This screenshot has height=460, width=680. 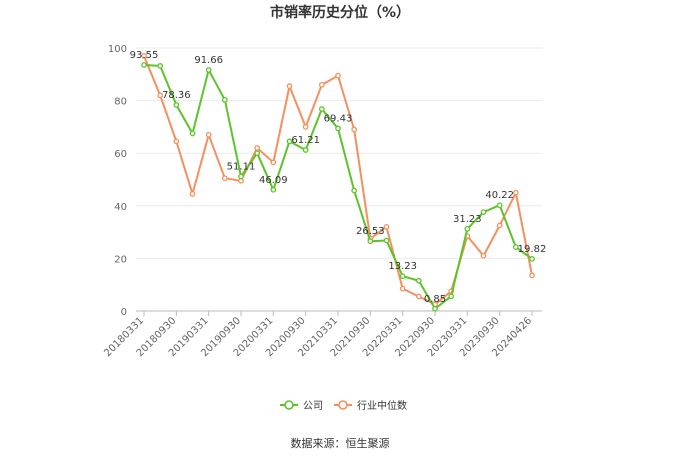 I want to click on y-tick-label: 20, so click(x=120, y=259).